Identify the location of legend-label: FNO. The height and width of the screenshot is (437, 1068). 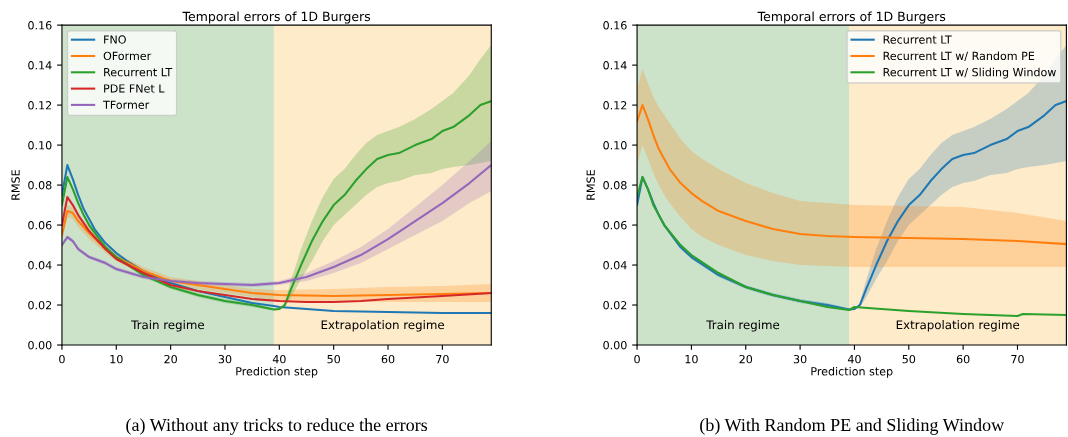
(115, 39).